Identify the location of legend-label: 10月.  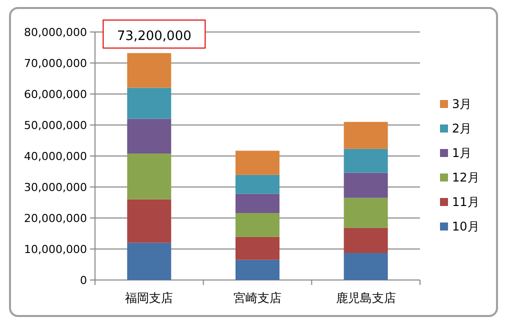
(466, 227).